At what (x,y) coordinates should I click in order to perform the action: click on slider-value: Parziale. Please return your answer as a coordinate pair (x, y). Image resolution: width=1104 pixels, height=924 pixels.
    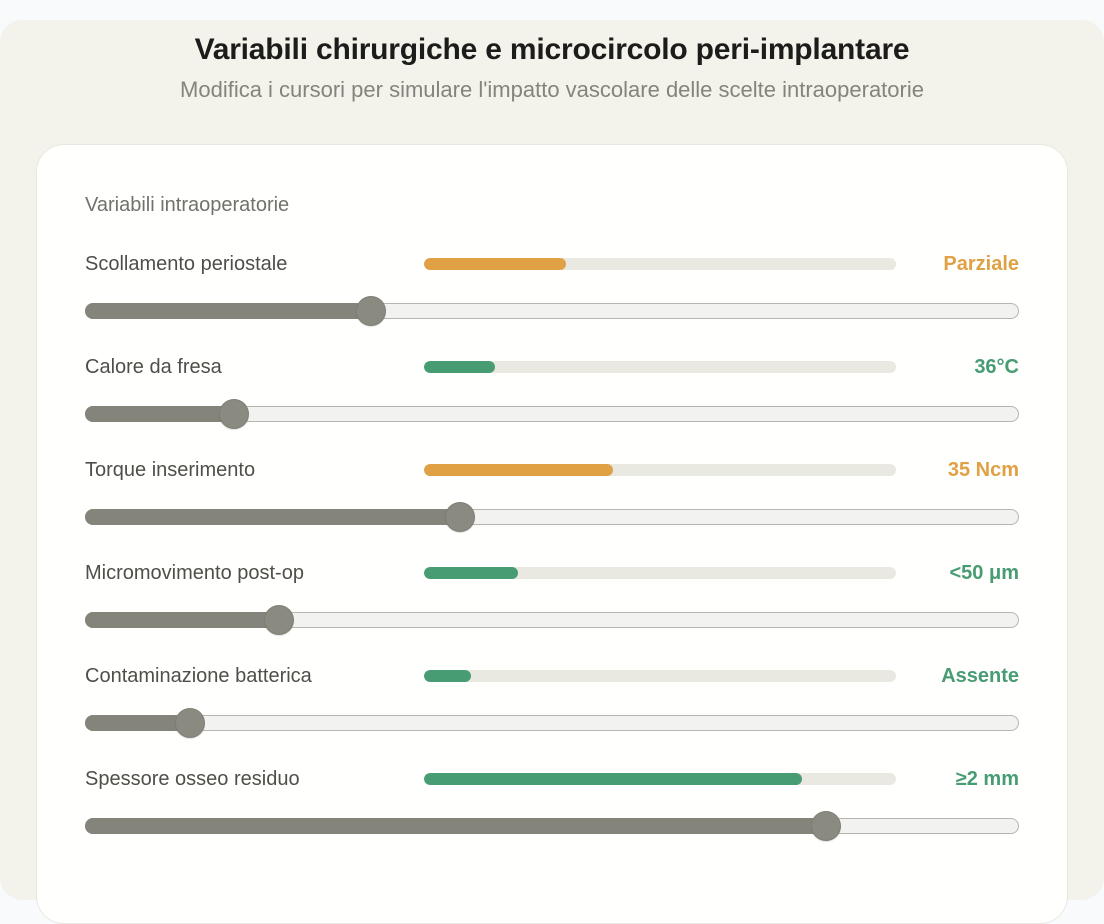
    Looking at the image, I should click on (981, 263).